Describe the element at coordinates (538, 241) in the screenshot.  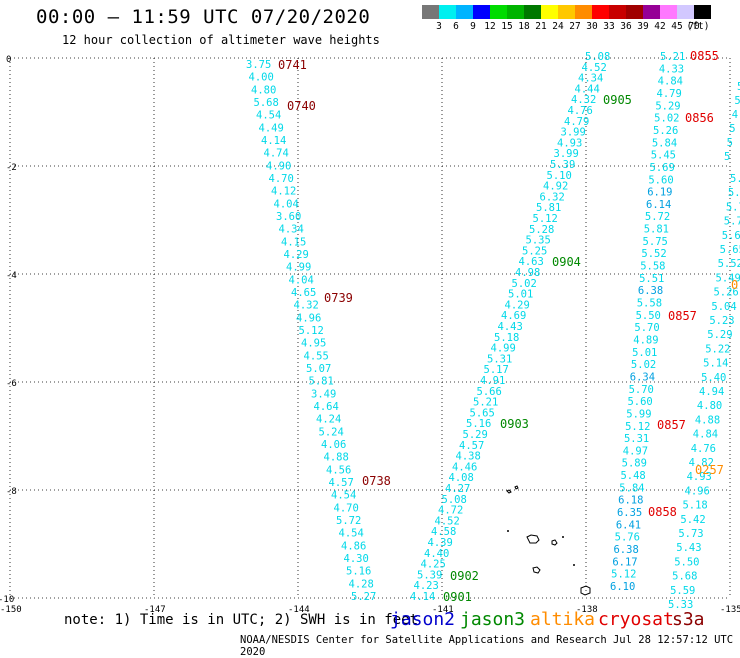
I see `swh-value-track-b: 5.35` at that location.